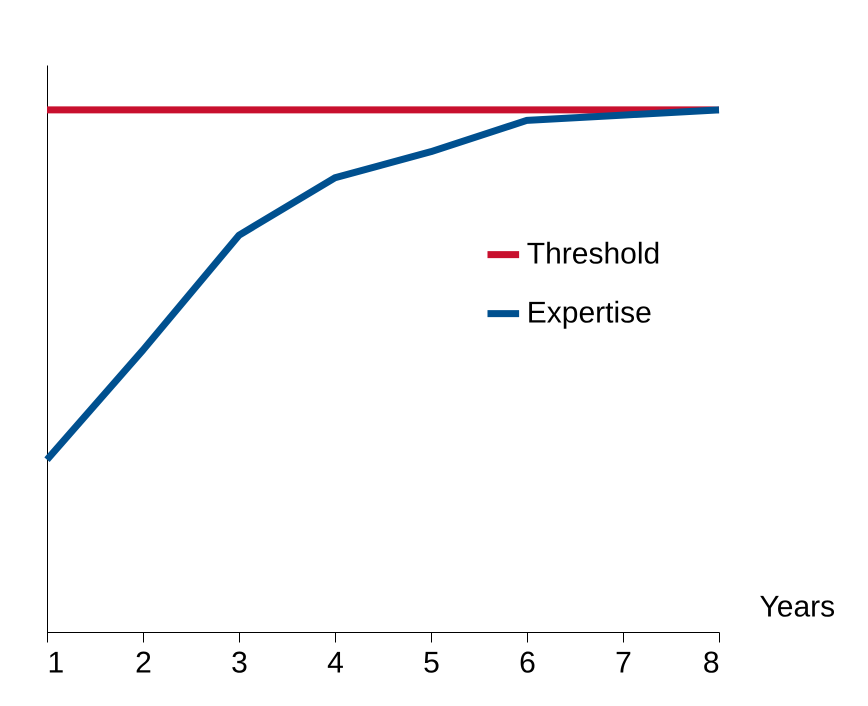 The image size is (868, 706). I want to click on x-tick-label: 6, so click(527, 663).